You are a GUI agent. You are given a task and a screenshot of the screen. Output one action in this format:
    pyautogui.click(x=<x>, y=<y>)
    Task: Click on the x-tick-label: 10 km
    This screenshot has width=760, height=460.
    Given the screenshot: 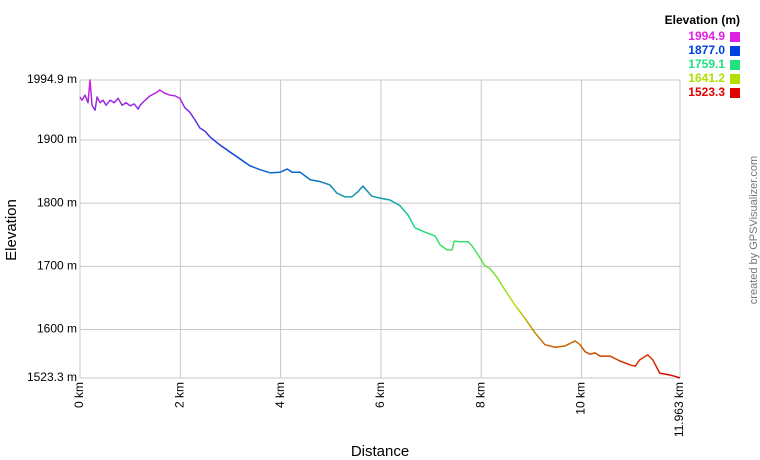 What is the action you would take?
    pyautogui.click(x=581, y=398)
    